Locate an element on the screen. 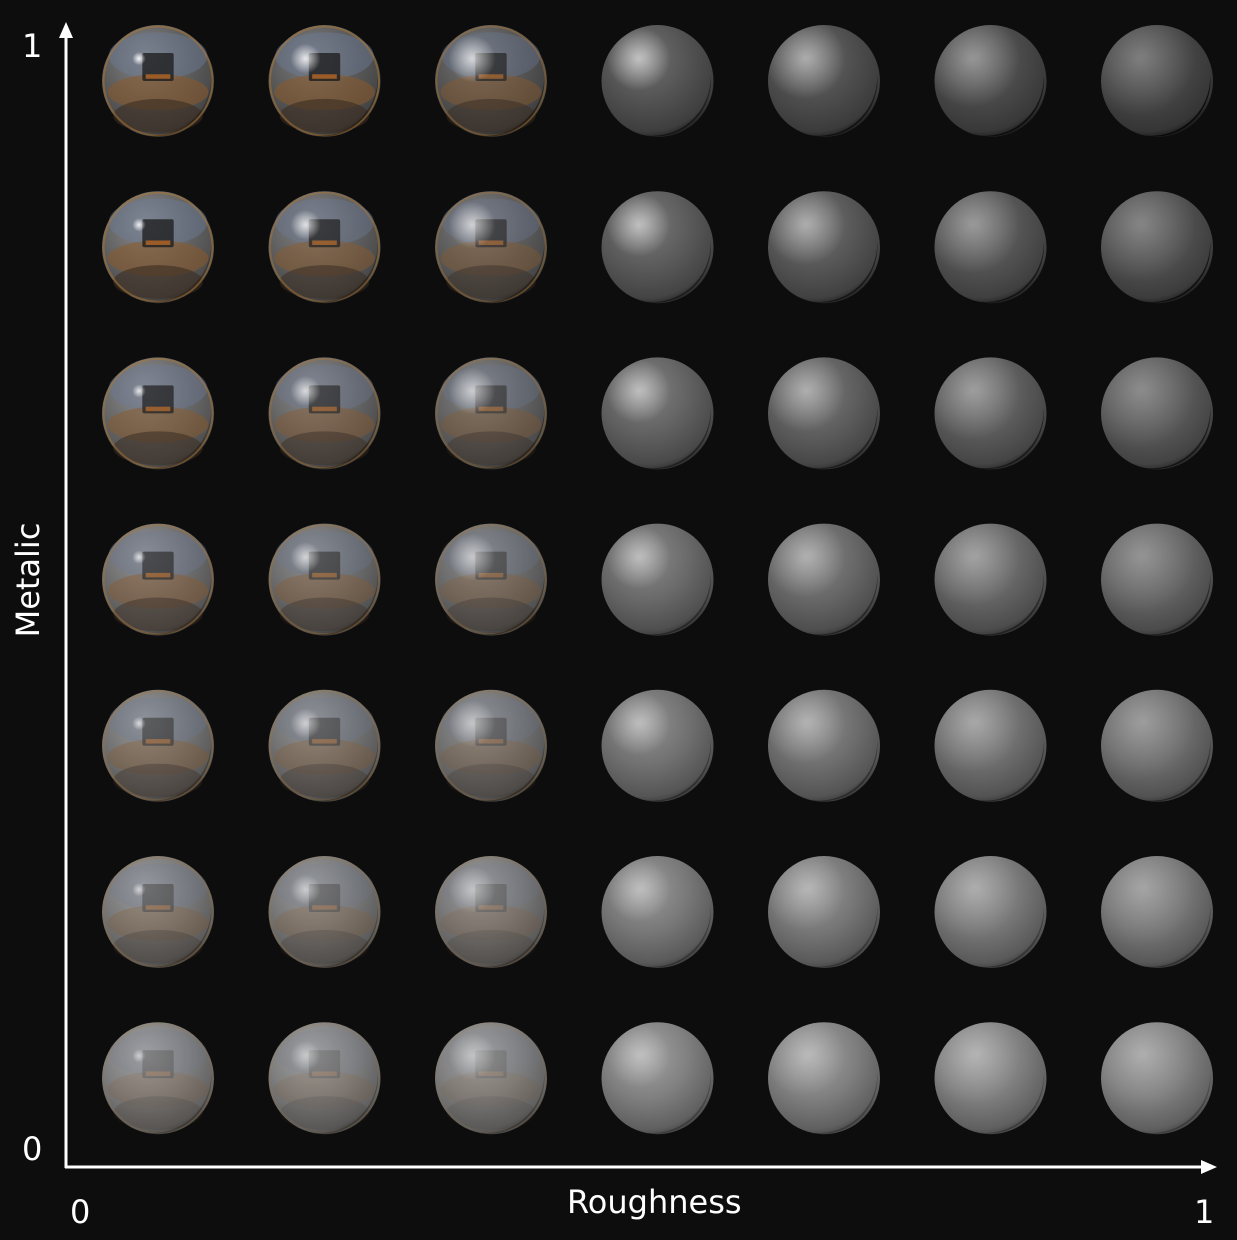 This screenshot has height=1240, width=1237. y-axis-min-label: 0 is located at coordinates (32, 1149).